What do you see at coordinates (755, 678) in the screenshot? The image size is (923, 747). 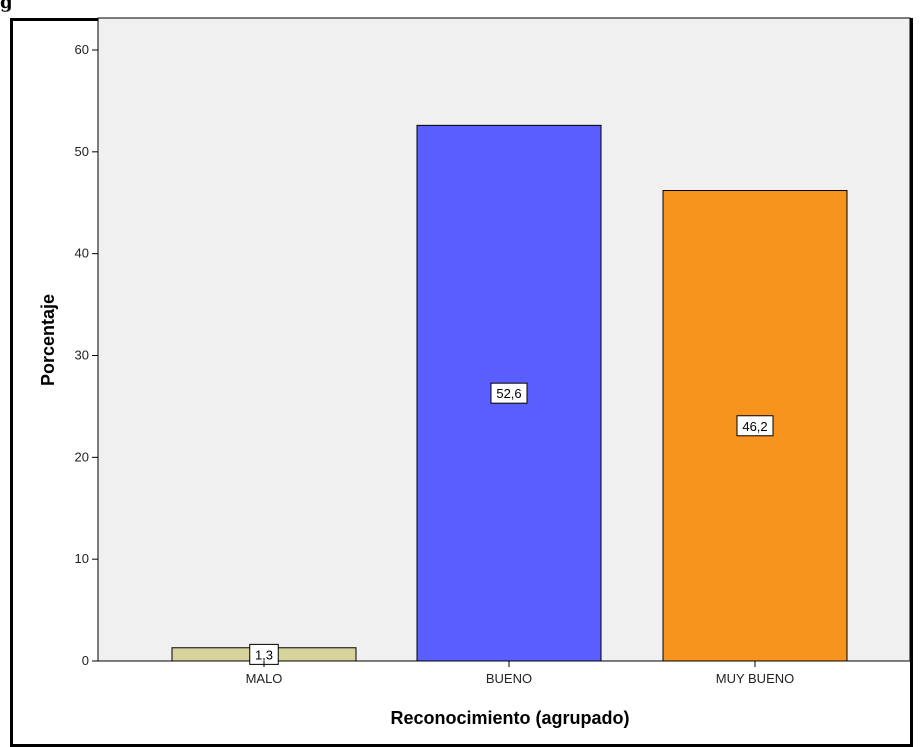 I see `x-category-label: MUY BUENO` at bounding box center [755, 678].